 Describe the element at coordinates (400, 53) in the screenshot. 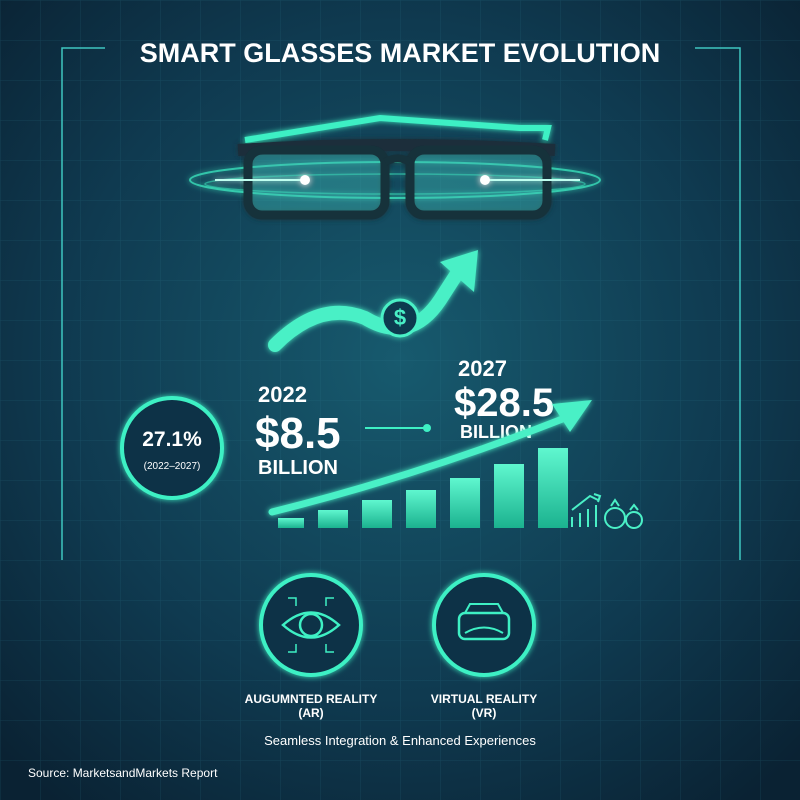

I see `title: SMART GLASSES MARKET EVOLUTION` at that location.